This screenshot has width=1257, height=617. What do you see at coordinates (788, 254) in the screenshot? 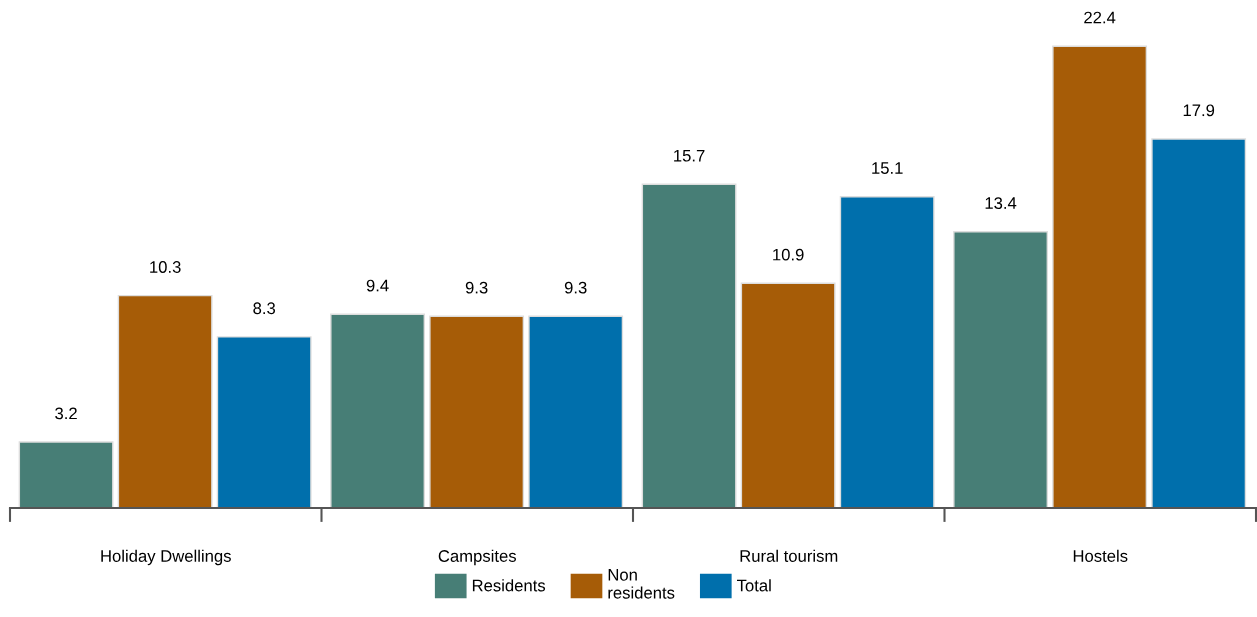
I see `data-label: 10.9` at bounding box center [788, 254].